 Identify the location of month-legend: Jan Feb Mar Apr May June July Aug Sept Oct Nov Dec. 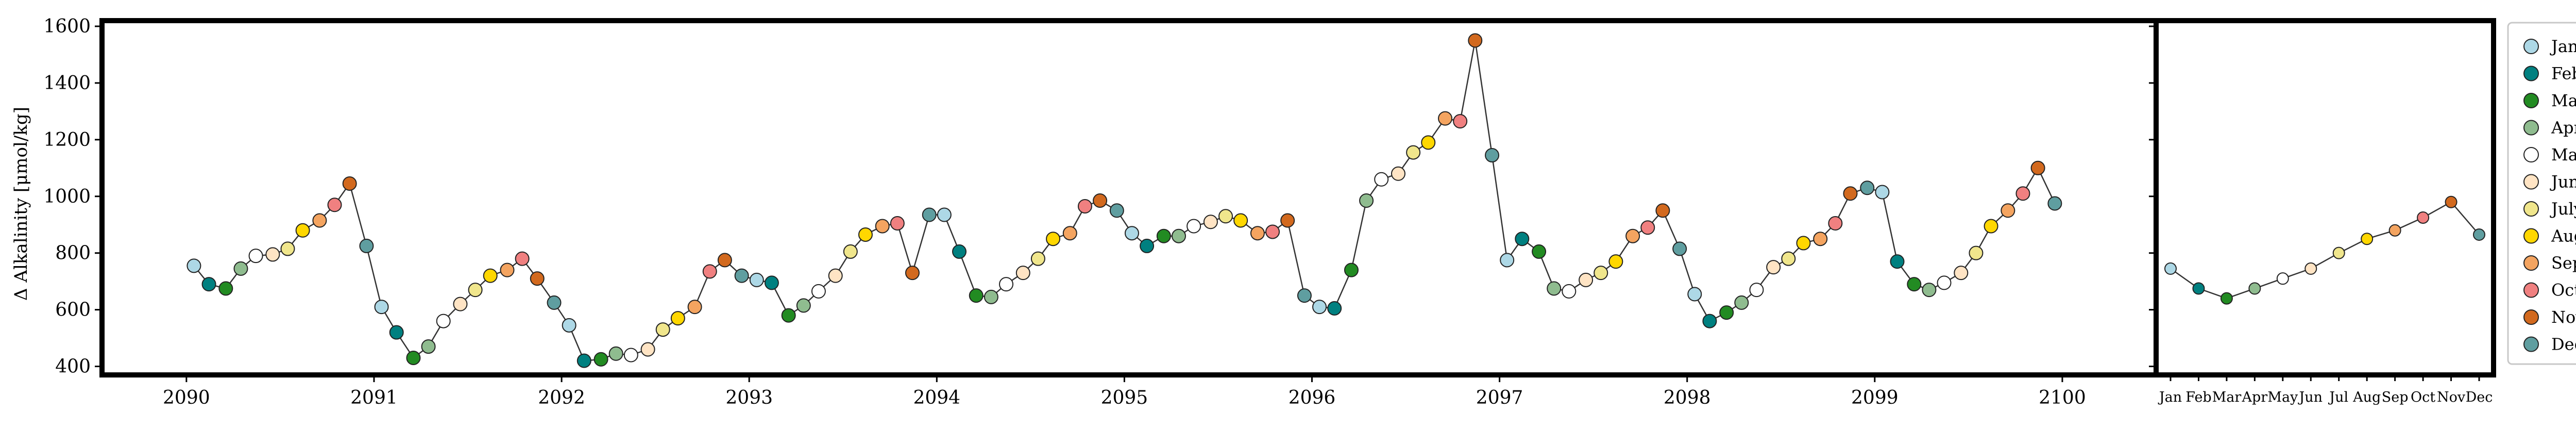
(2541, 193).